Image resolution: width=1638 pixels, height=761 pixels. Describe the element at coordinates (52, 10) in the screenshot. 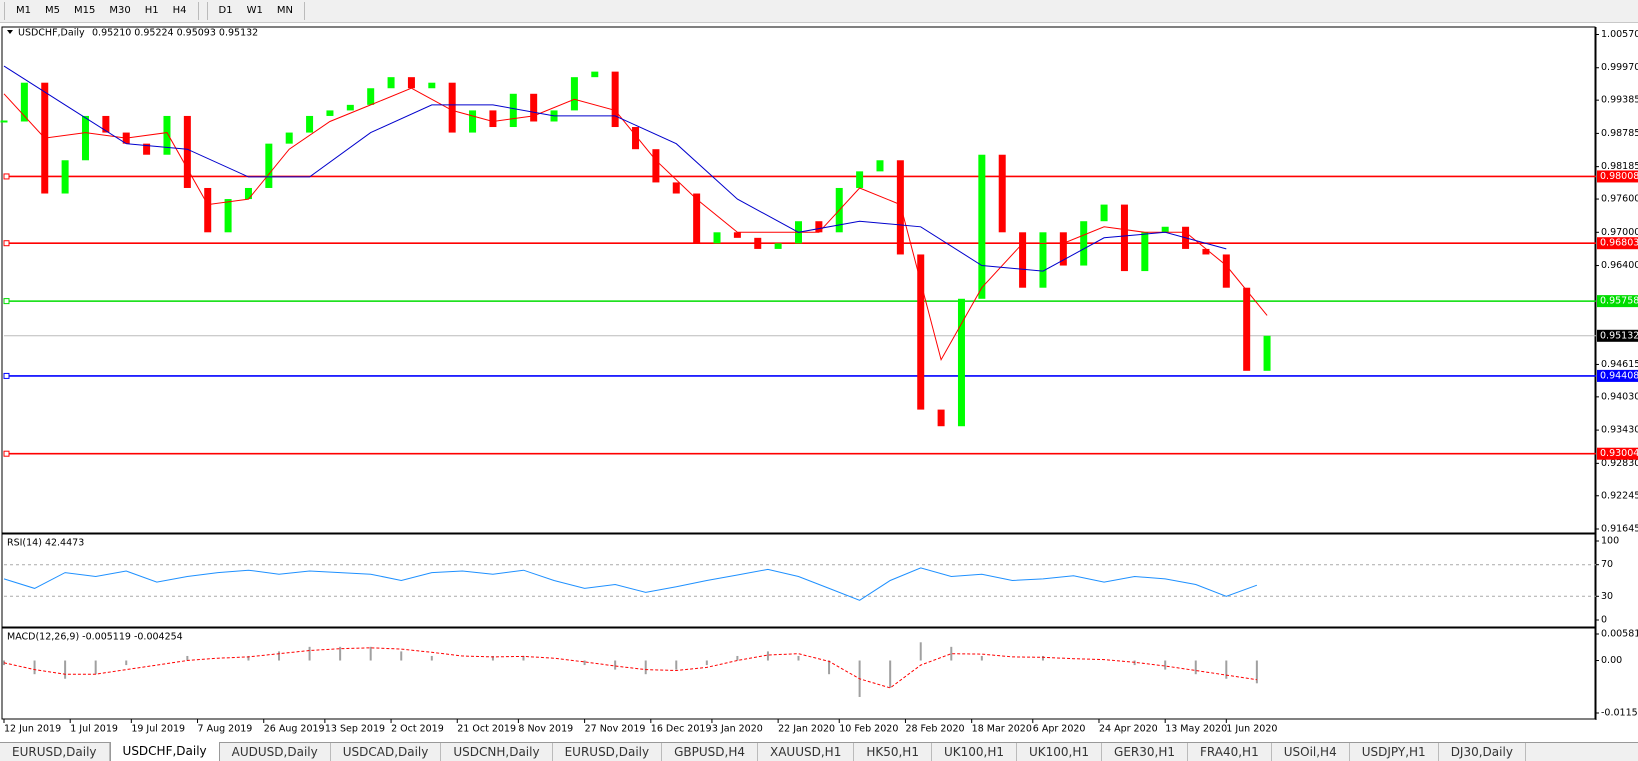

I see `timeframe-button: M5` at that location.